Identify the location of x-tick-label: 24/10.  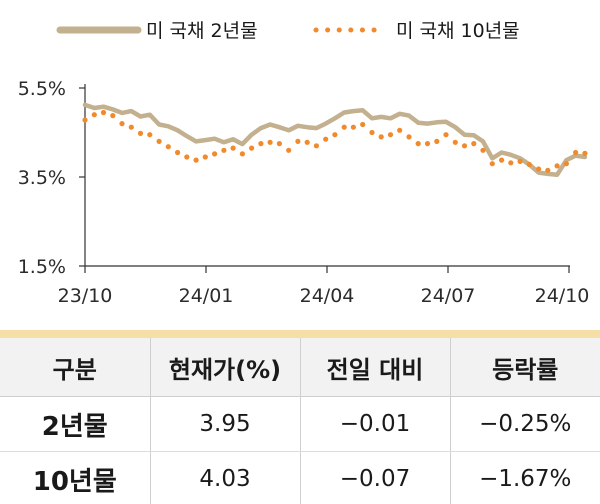
(562, 296).